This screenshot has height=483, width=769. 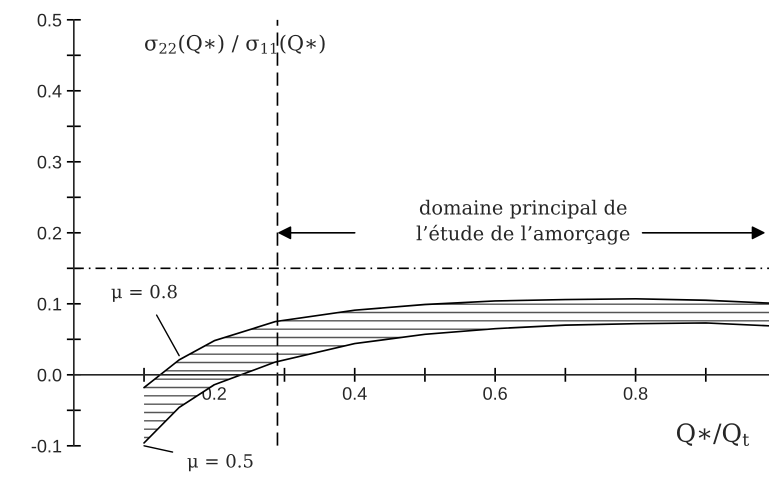 What do you see at coordinates (50, 304) in the screenshot?
I see `y-tick-label: 0.1` at bounding box center [50, 304].